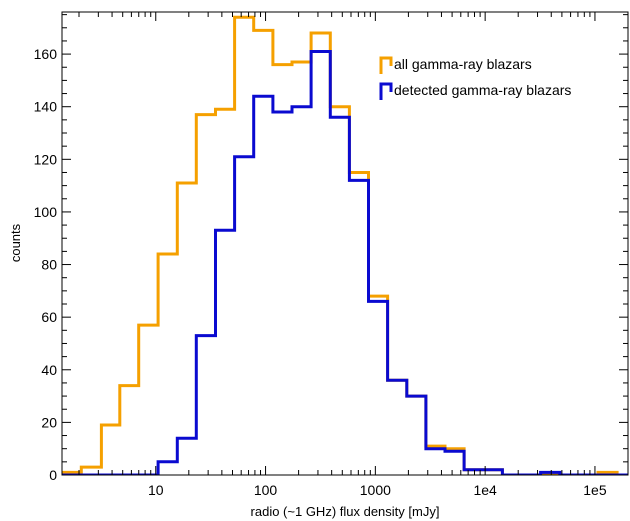 The image size is (630, 521). I want to click on y-tick-label: 140, so click(46, 107).